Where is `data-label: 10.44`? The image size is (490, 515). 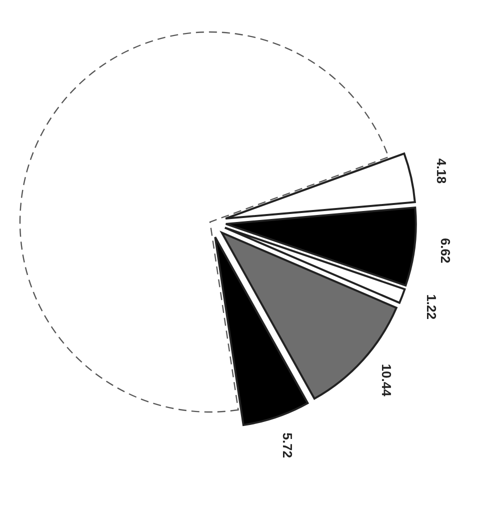 data-label: 10.44 is located at coordinates (386, 381).